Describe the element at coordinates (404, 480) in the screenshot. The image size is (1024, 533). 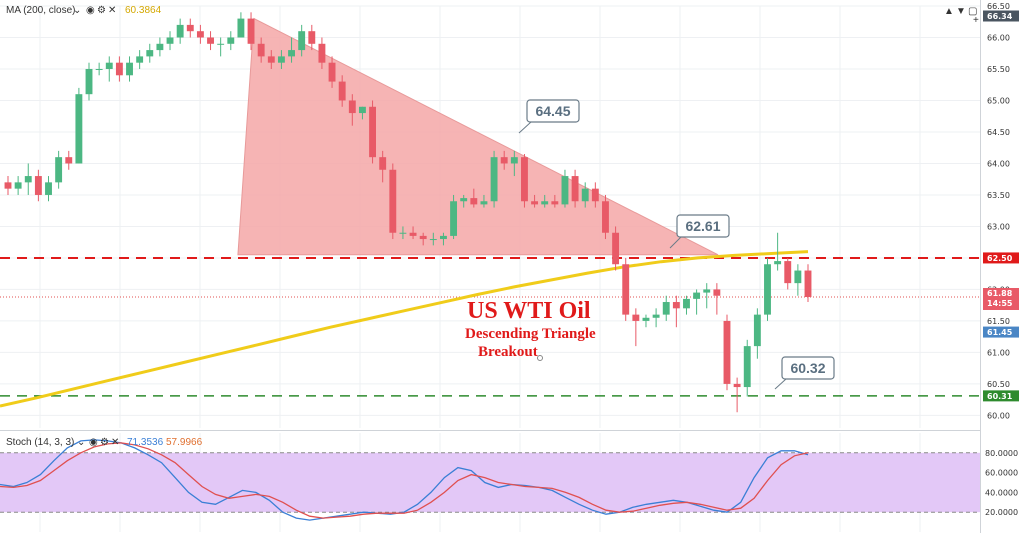
I see `stoch-series-k` at that location.